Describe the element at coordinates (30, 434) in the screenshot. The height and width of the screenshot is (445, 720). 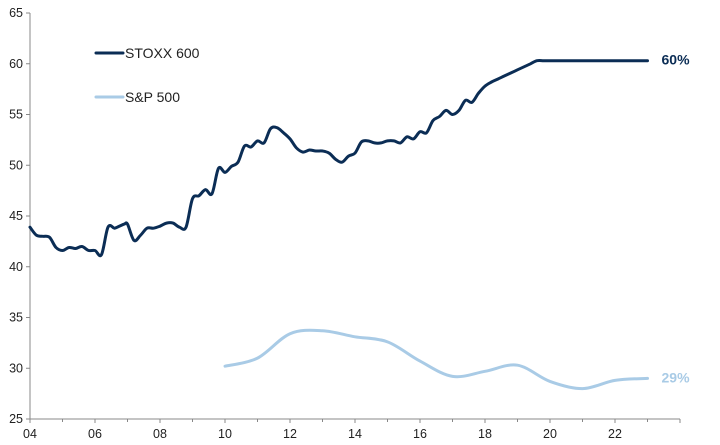
I see `x-tick-label: 04` at that location.